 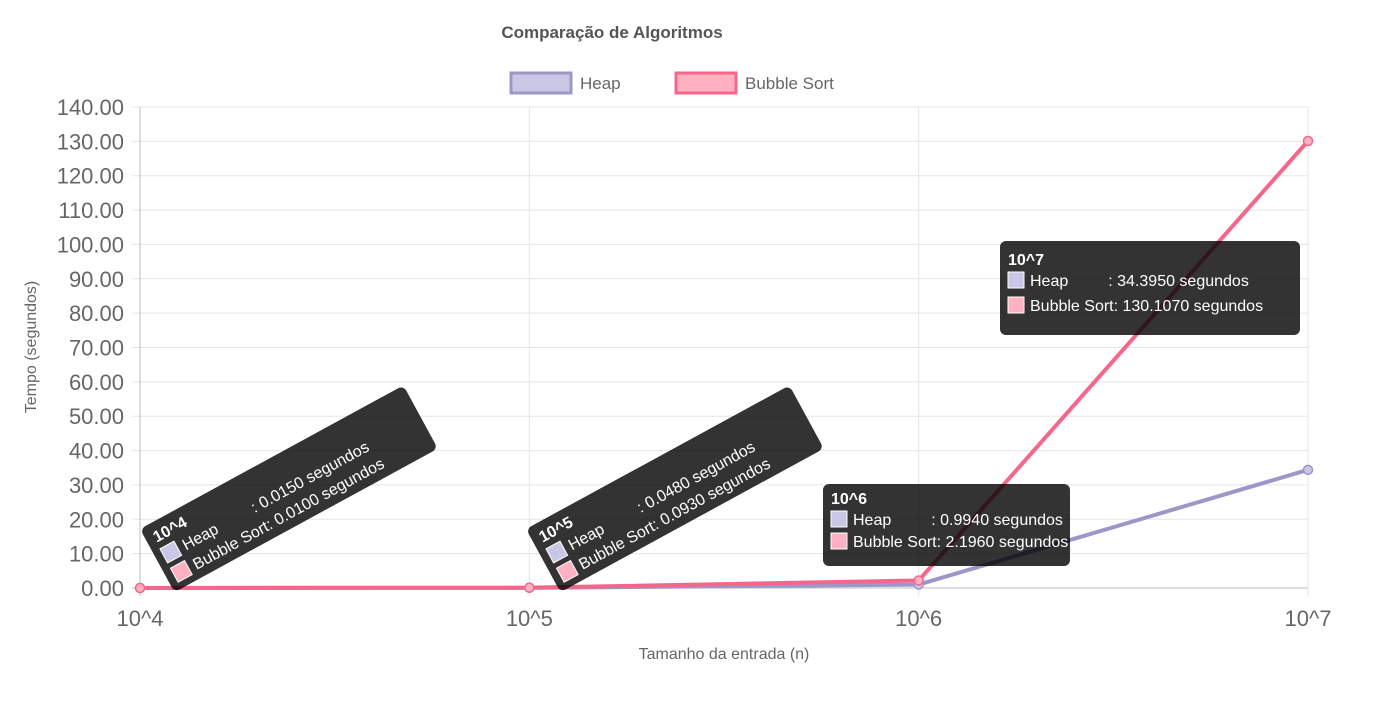 I want to click on y-tick-label: 60.00, so click(x=96, y=382).